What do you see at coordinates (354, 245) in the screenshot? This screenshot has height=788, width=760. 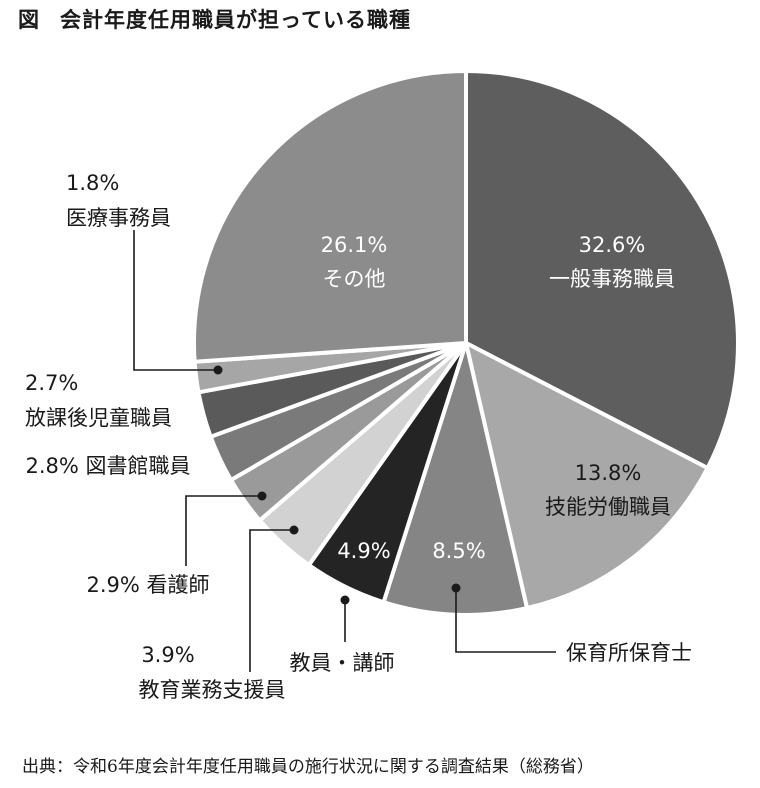 I see `slice-value-label-10: 26.1%` at bounding box center [354, 245].